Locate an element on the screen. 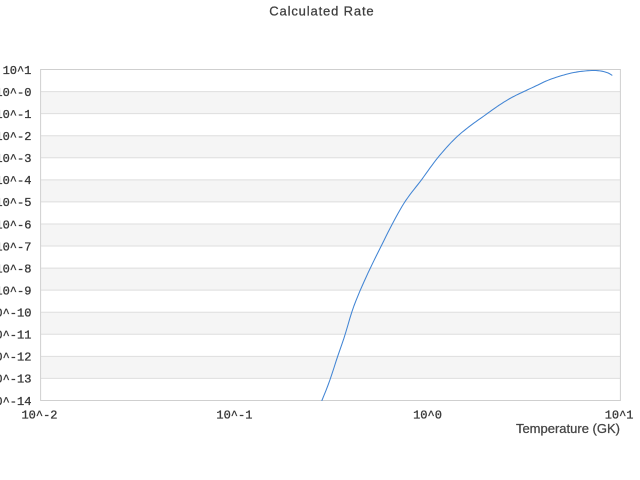 This screenshot has height=480, width=640. svg-text: 10^-7 is located at coordinates (15, 247).